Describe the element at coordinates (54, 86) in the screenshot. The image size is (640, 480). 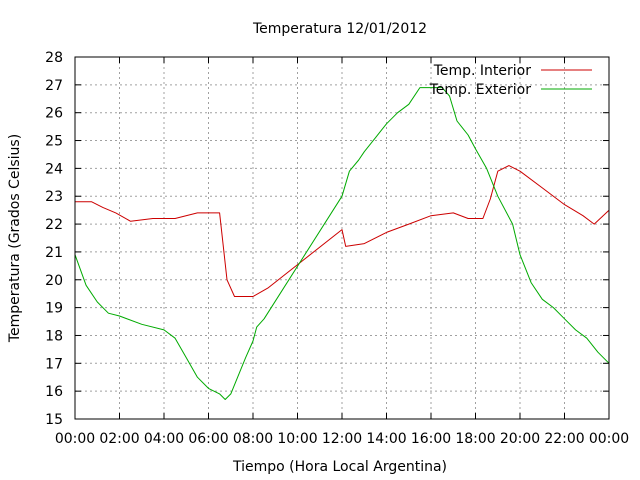
I see `y-tick-label: 27` at that location.